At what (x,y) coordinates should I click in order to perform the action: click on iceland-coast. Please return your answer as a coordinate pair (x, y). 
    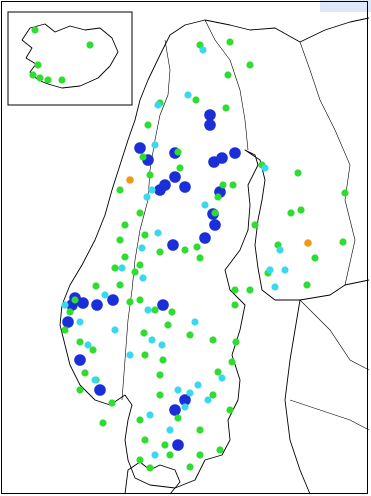
    Looking at the image, I should click on (70, 56).